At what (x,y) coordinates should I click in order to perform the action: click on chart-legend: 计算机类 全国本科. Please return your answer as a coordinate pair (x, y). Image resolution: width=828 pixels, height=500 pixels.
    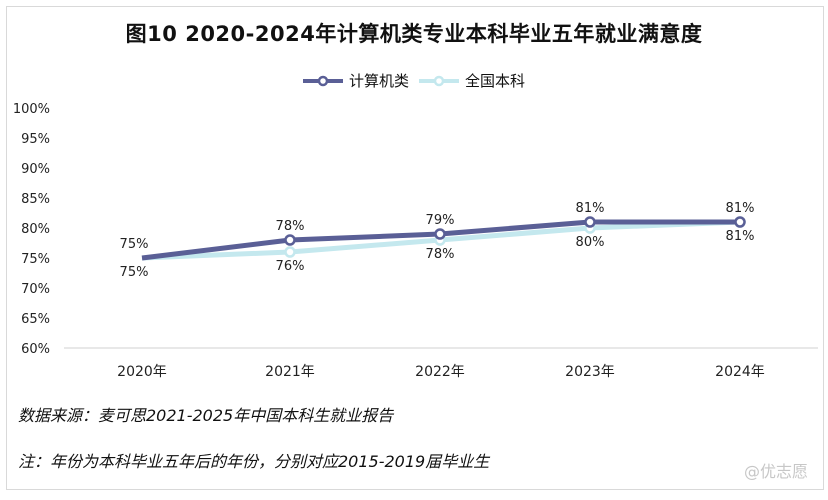
    Looking at the image, I should click on (414, 80).